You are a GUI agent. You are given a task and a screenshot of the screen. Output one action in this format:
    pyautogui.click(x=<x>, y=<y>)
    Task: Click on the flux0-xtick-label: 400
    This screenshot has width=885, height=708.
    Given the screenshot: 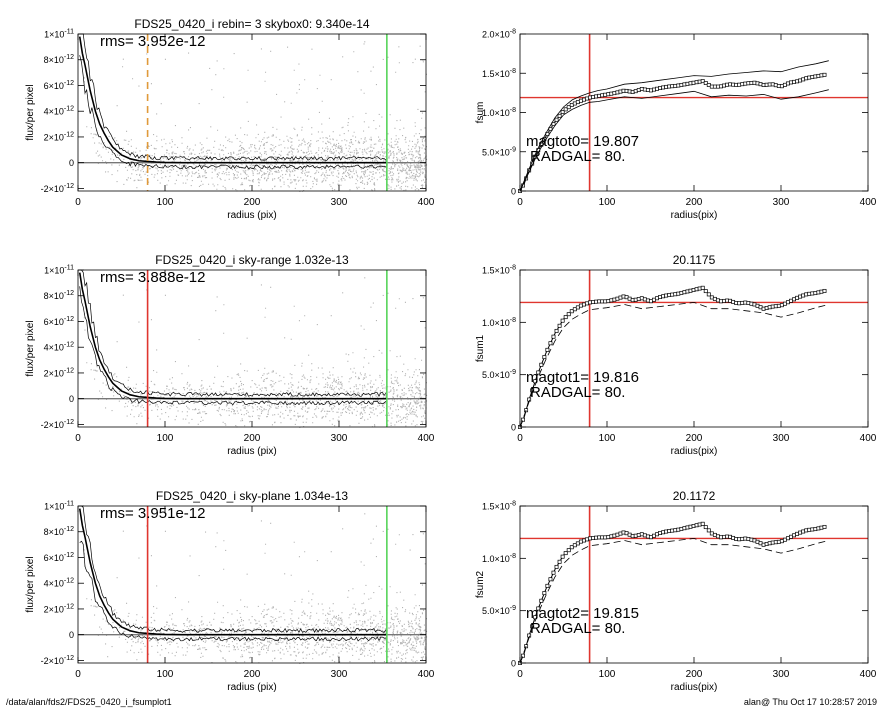 What is the action you would take?
    pyautogui.click(x=426, y=202)
    